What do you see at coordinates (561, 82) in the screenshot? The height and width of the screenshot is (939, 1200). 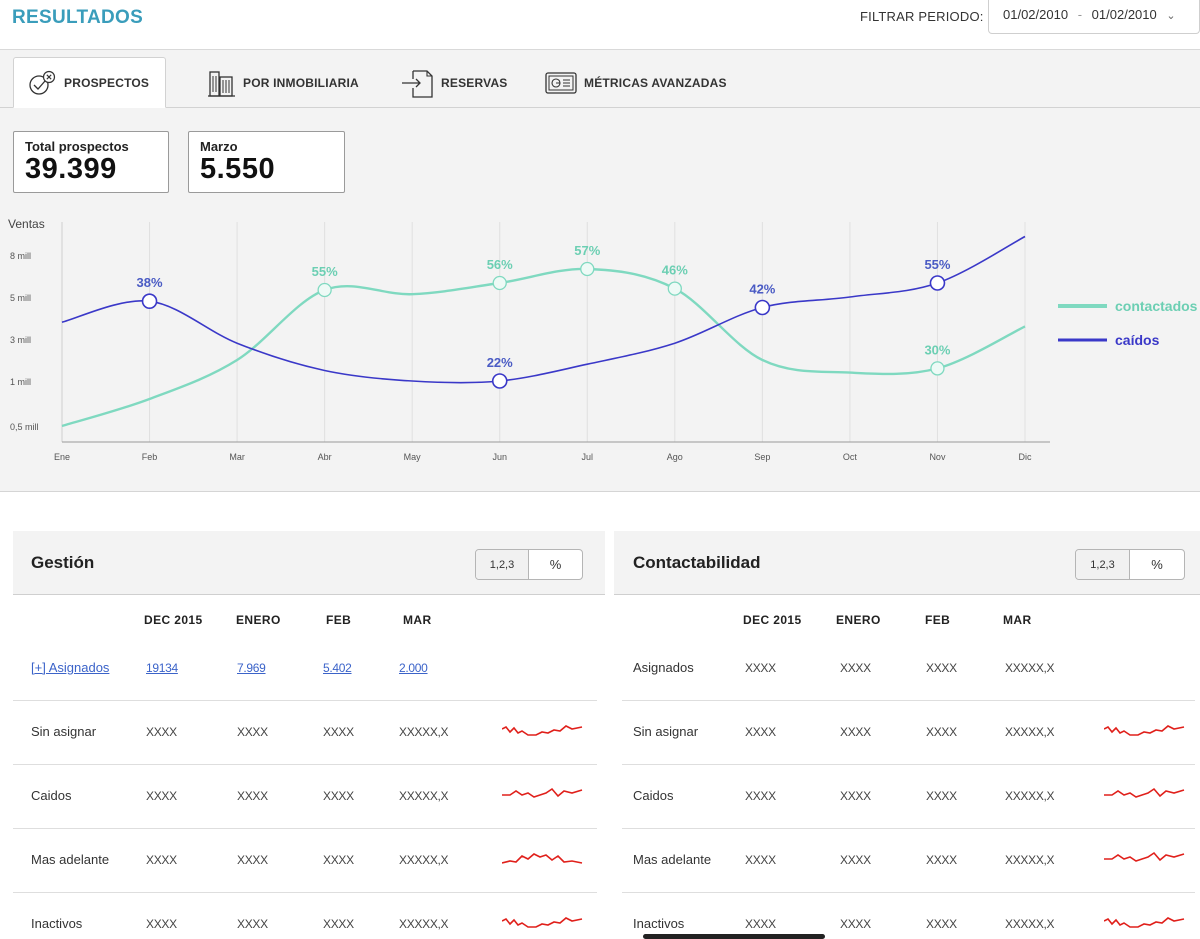 I see `dashboard-icon` at bounding box center [561, 82].